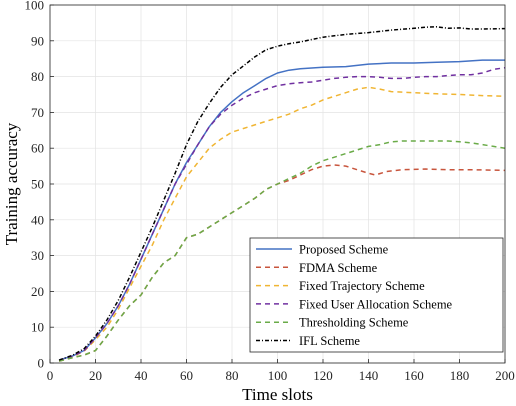 This screenshot has height=406, width=516. What do you see at coordinates (376, 304) in the screenshot?
I see `legend-label: Fixed User Allocation Scheme` at bounding box center [376, 304].